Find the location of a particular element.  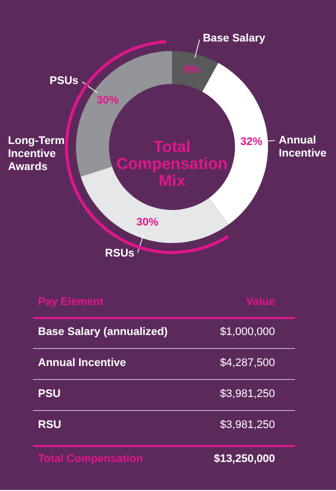

donut-slice is located at coordinates (195, 71).